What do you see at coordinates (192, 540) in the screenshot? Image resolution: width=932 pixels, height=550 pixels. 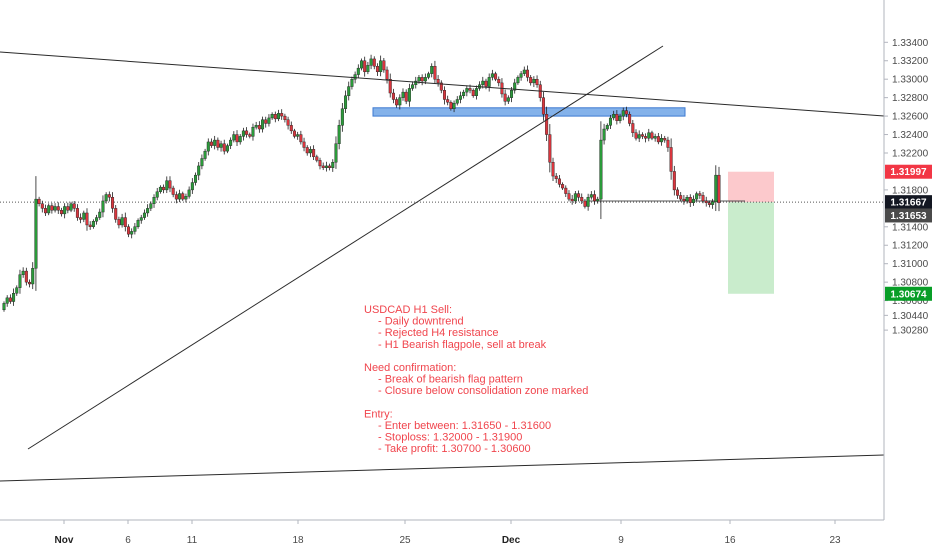 I see `x-tick-label: 11` at bounding box center [192, 540].